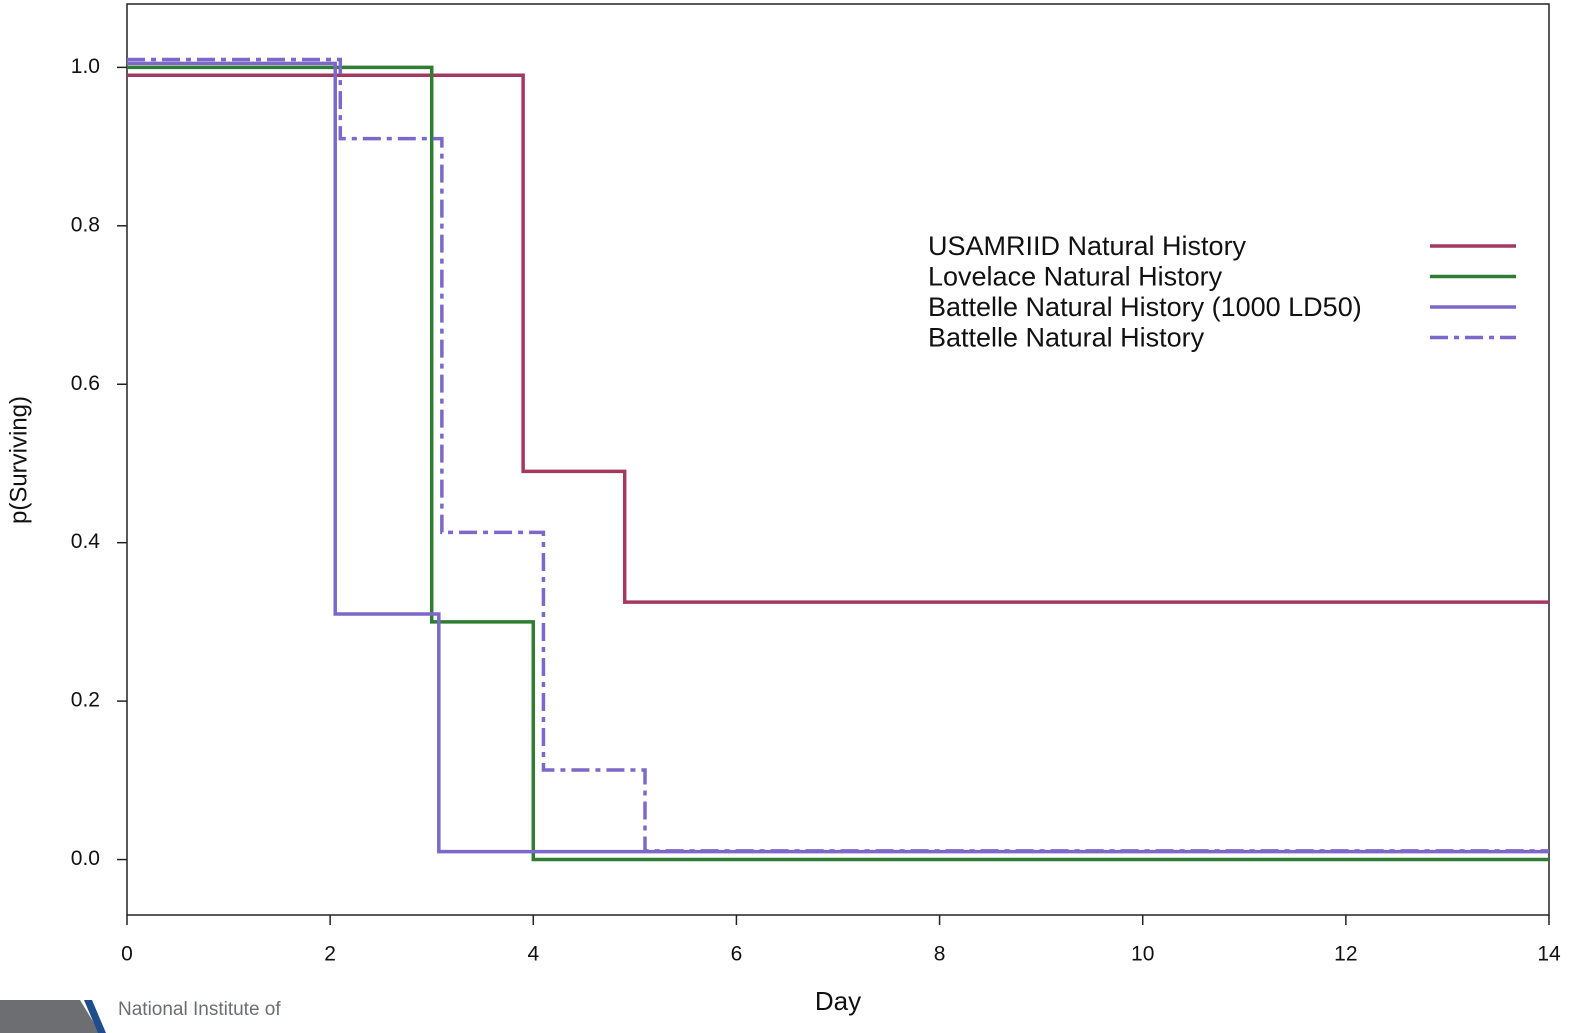 The width and height of the screenshot is (1594, 1033). Describe the element at coordinates (85, 700) in the screenshot. I see `y-tick-label: 0.2` at that location.